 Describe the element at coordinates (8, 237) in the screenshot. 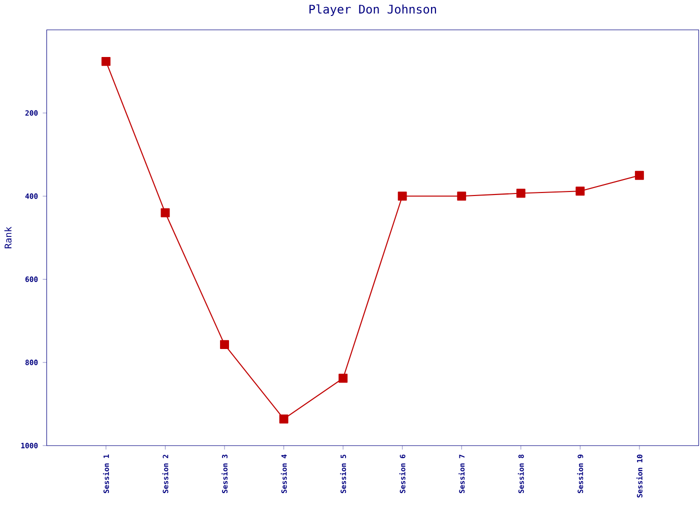

I see `y-axis-title: Rank` at that location.